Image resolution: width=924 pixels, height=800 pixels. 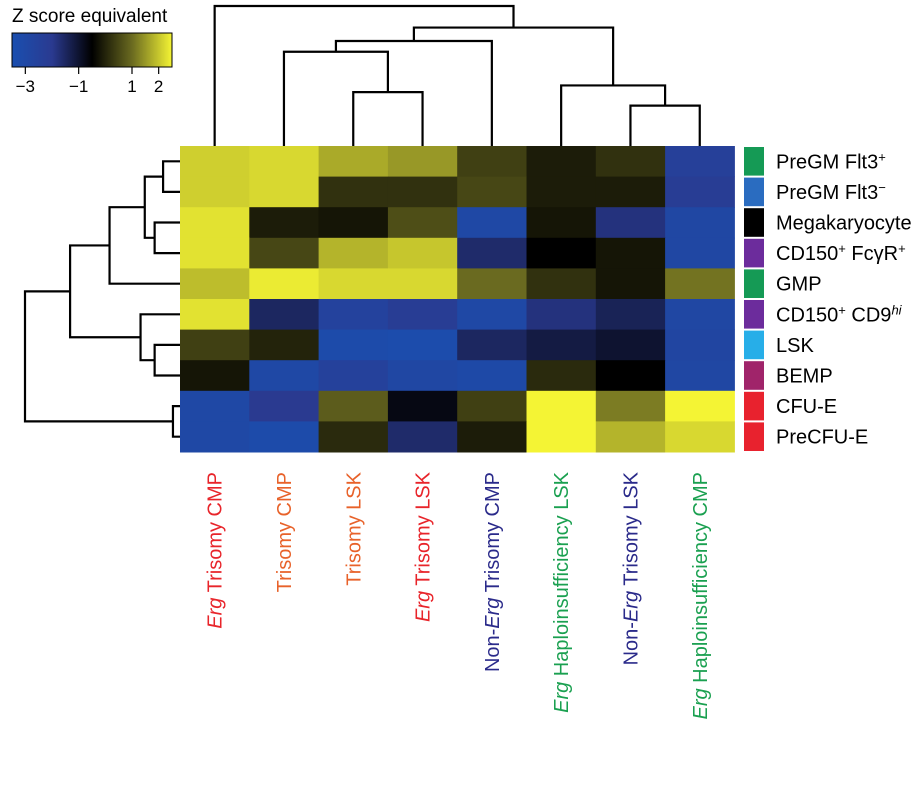 What do you see at coordinates (424, 546) in the screenshot?
I see `column-label: Erg Trisomy LSK` at bounding box center [424, 546].